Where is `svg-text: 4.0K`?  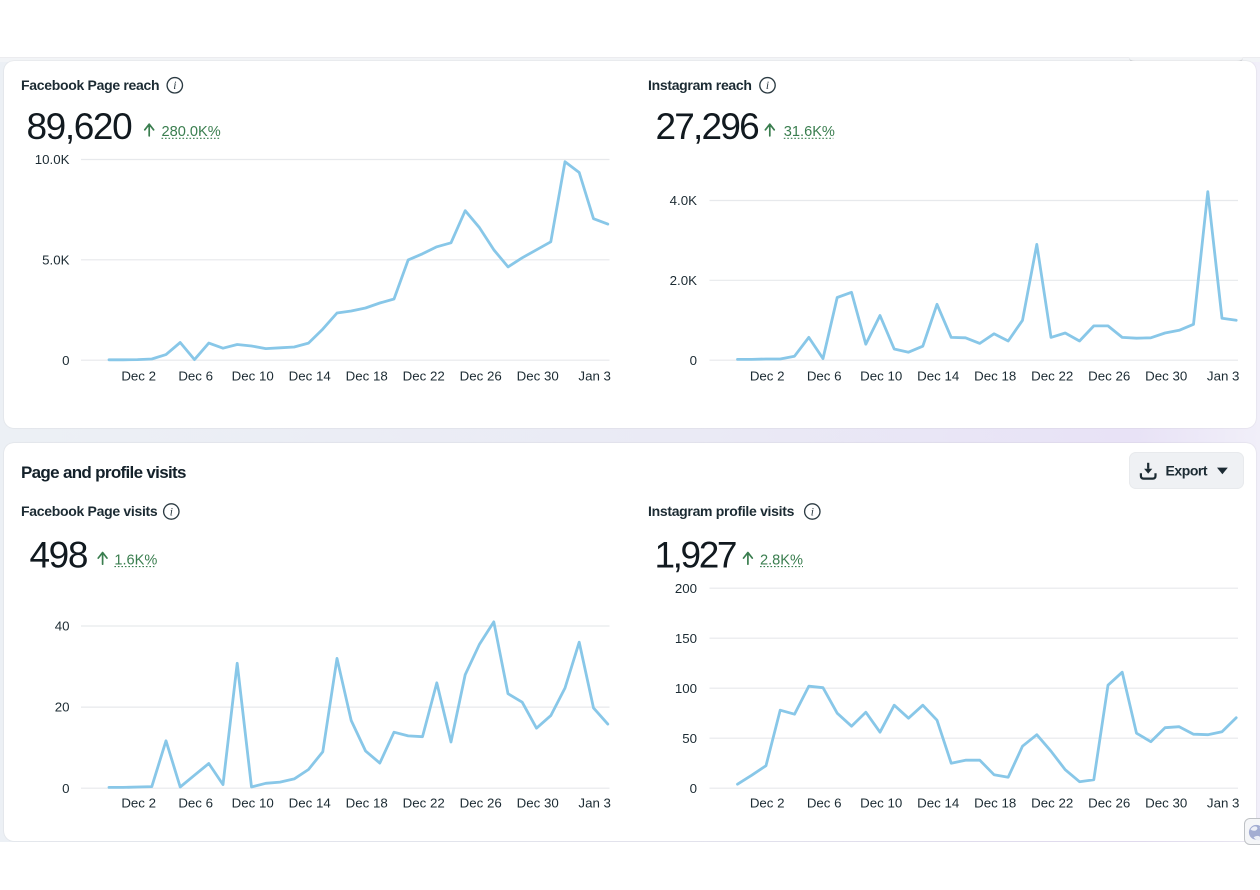 svg-text: 4.0K is located at coordinates (683, 200).